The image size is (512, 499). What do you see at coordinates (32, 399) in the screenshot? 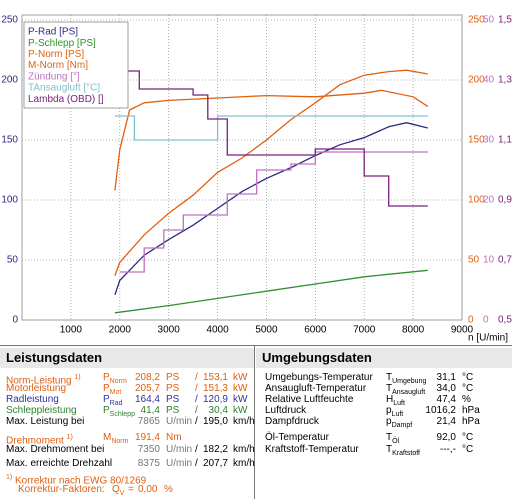
I see `row-label: Radleistung` at bounding box center [32, 399].